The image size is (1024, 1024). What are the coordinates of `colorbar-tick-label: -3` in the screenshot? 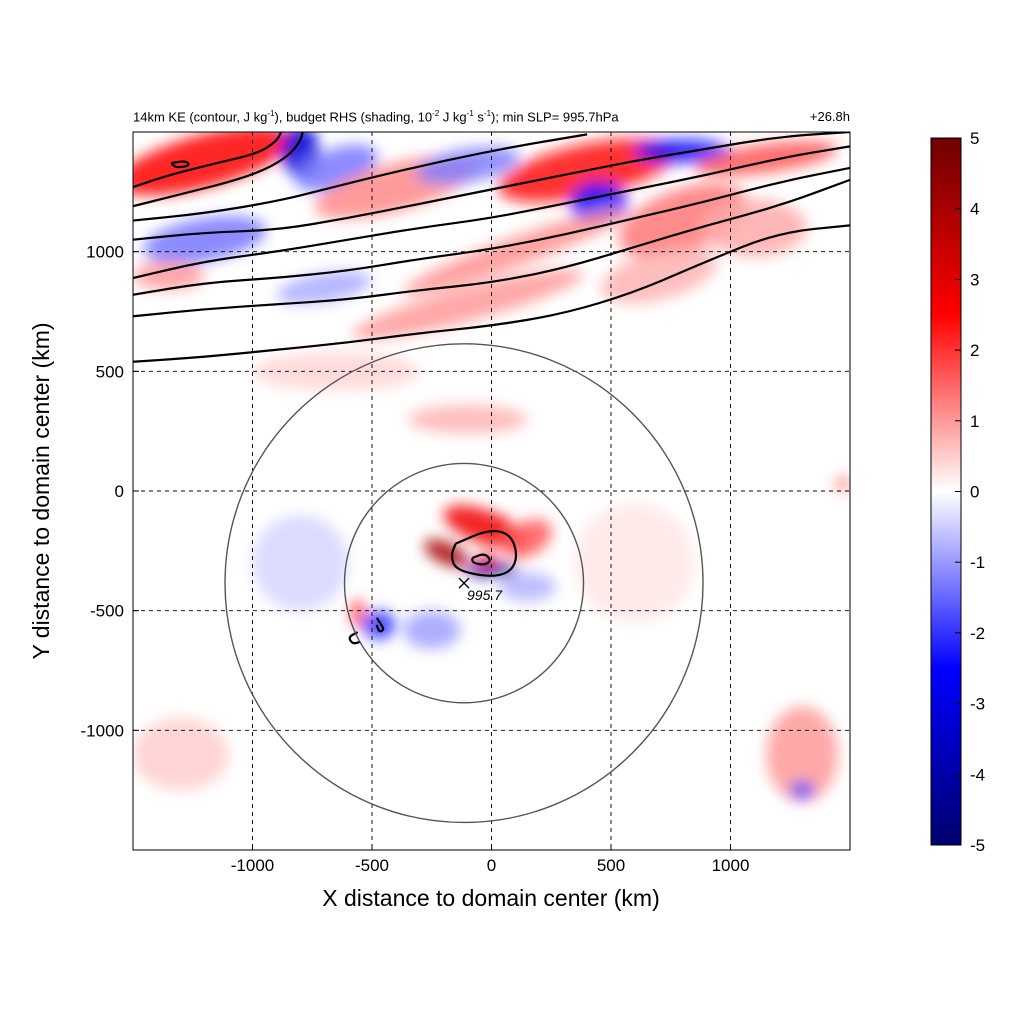 It's located at (977, 704).